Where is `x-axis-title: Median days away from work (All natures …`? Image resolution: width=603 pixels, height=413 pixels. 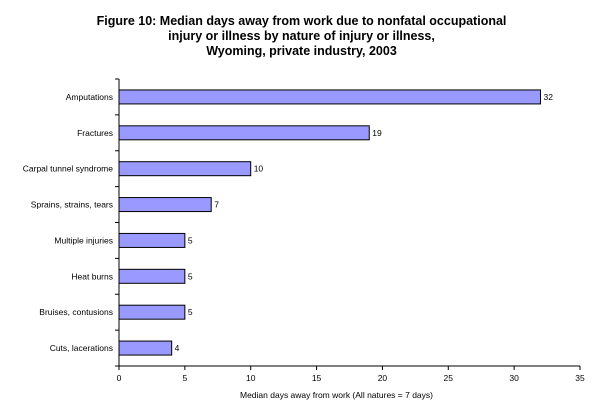 x-axis-title: Median days away from work (All natures … is located at coordinates (336, 395).